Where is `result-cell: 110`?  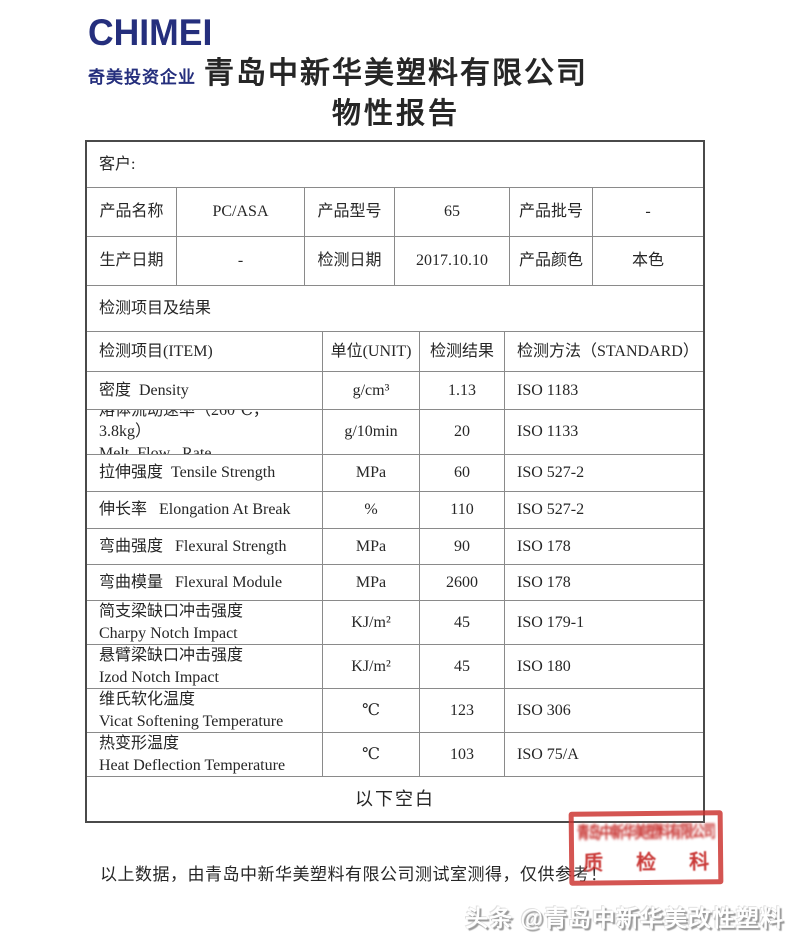
result-cell: 110 is located at coordinates (462, 510).